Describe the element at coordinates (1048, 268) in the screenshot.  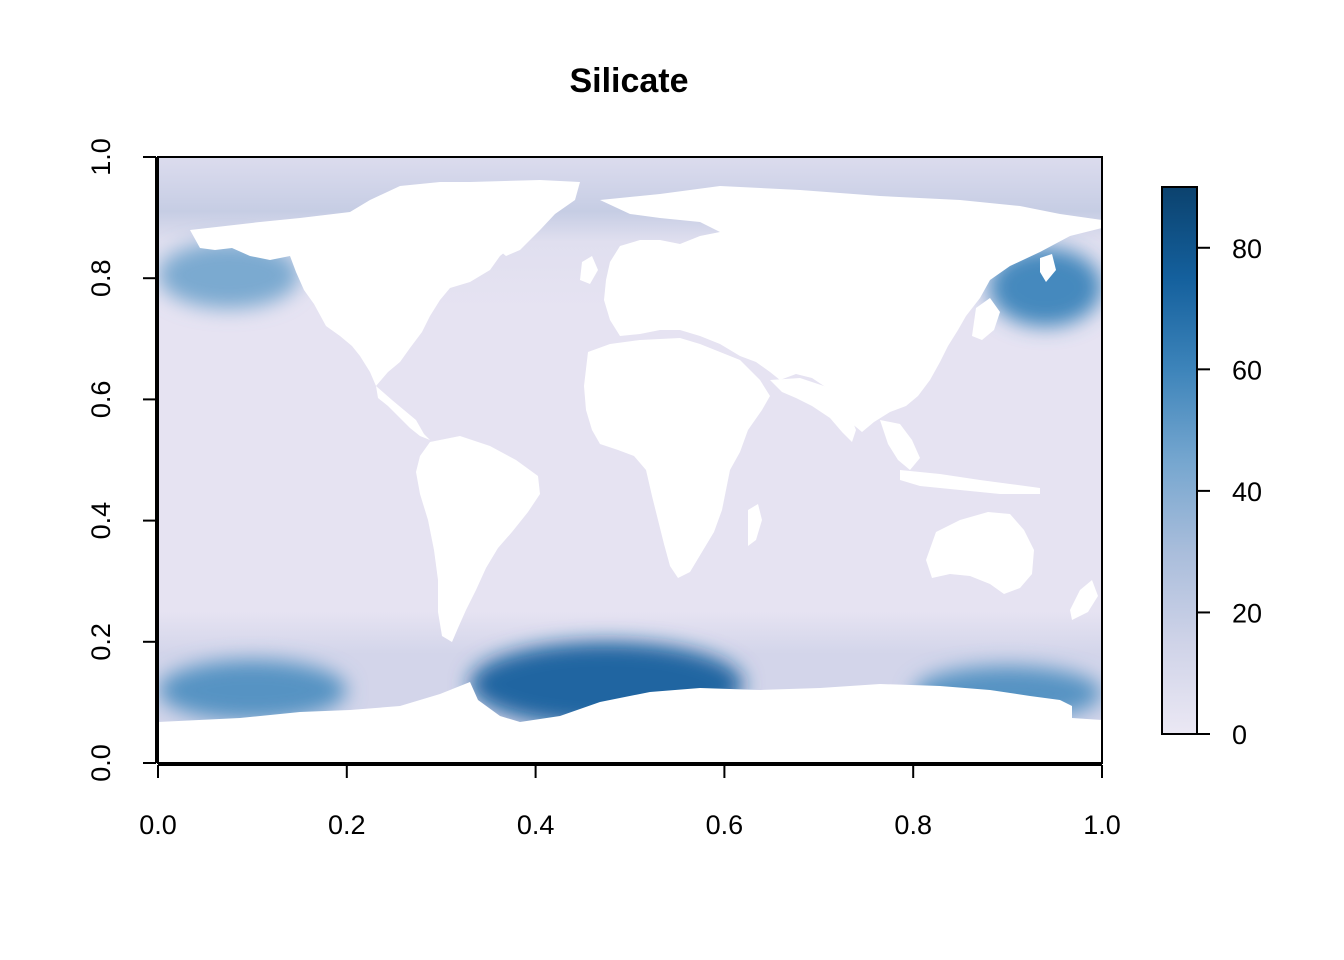
I see `land-kamchatka` at that location.